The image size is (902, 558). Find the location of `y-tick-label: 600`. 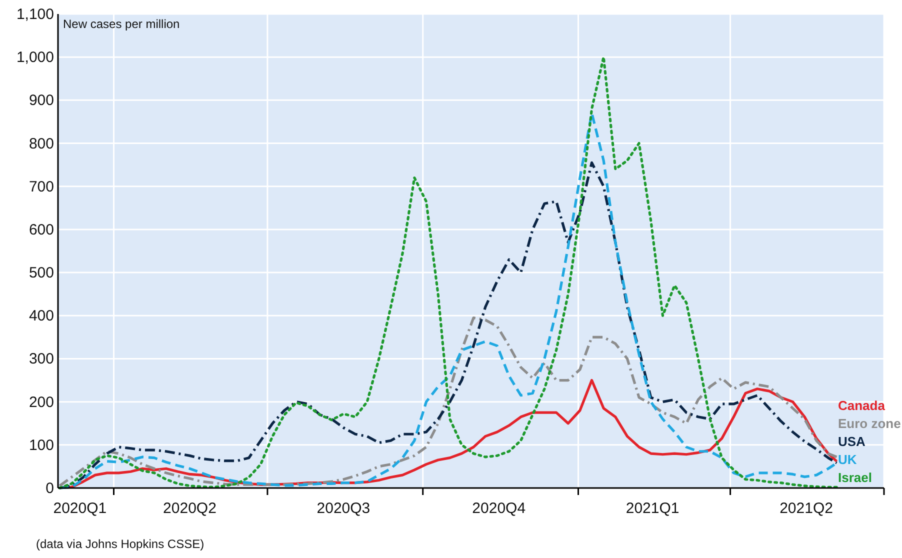

y-tick-label: 600 is located at coordinates (41, 229).